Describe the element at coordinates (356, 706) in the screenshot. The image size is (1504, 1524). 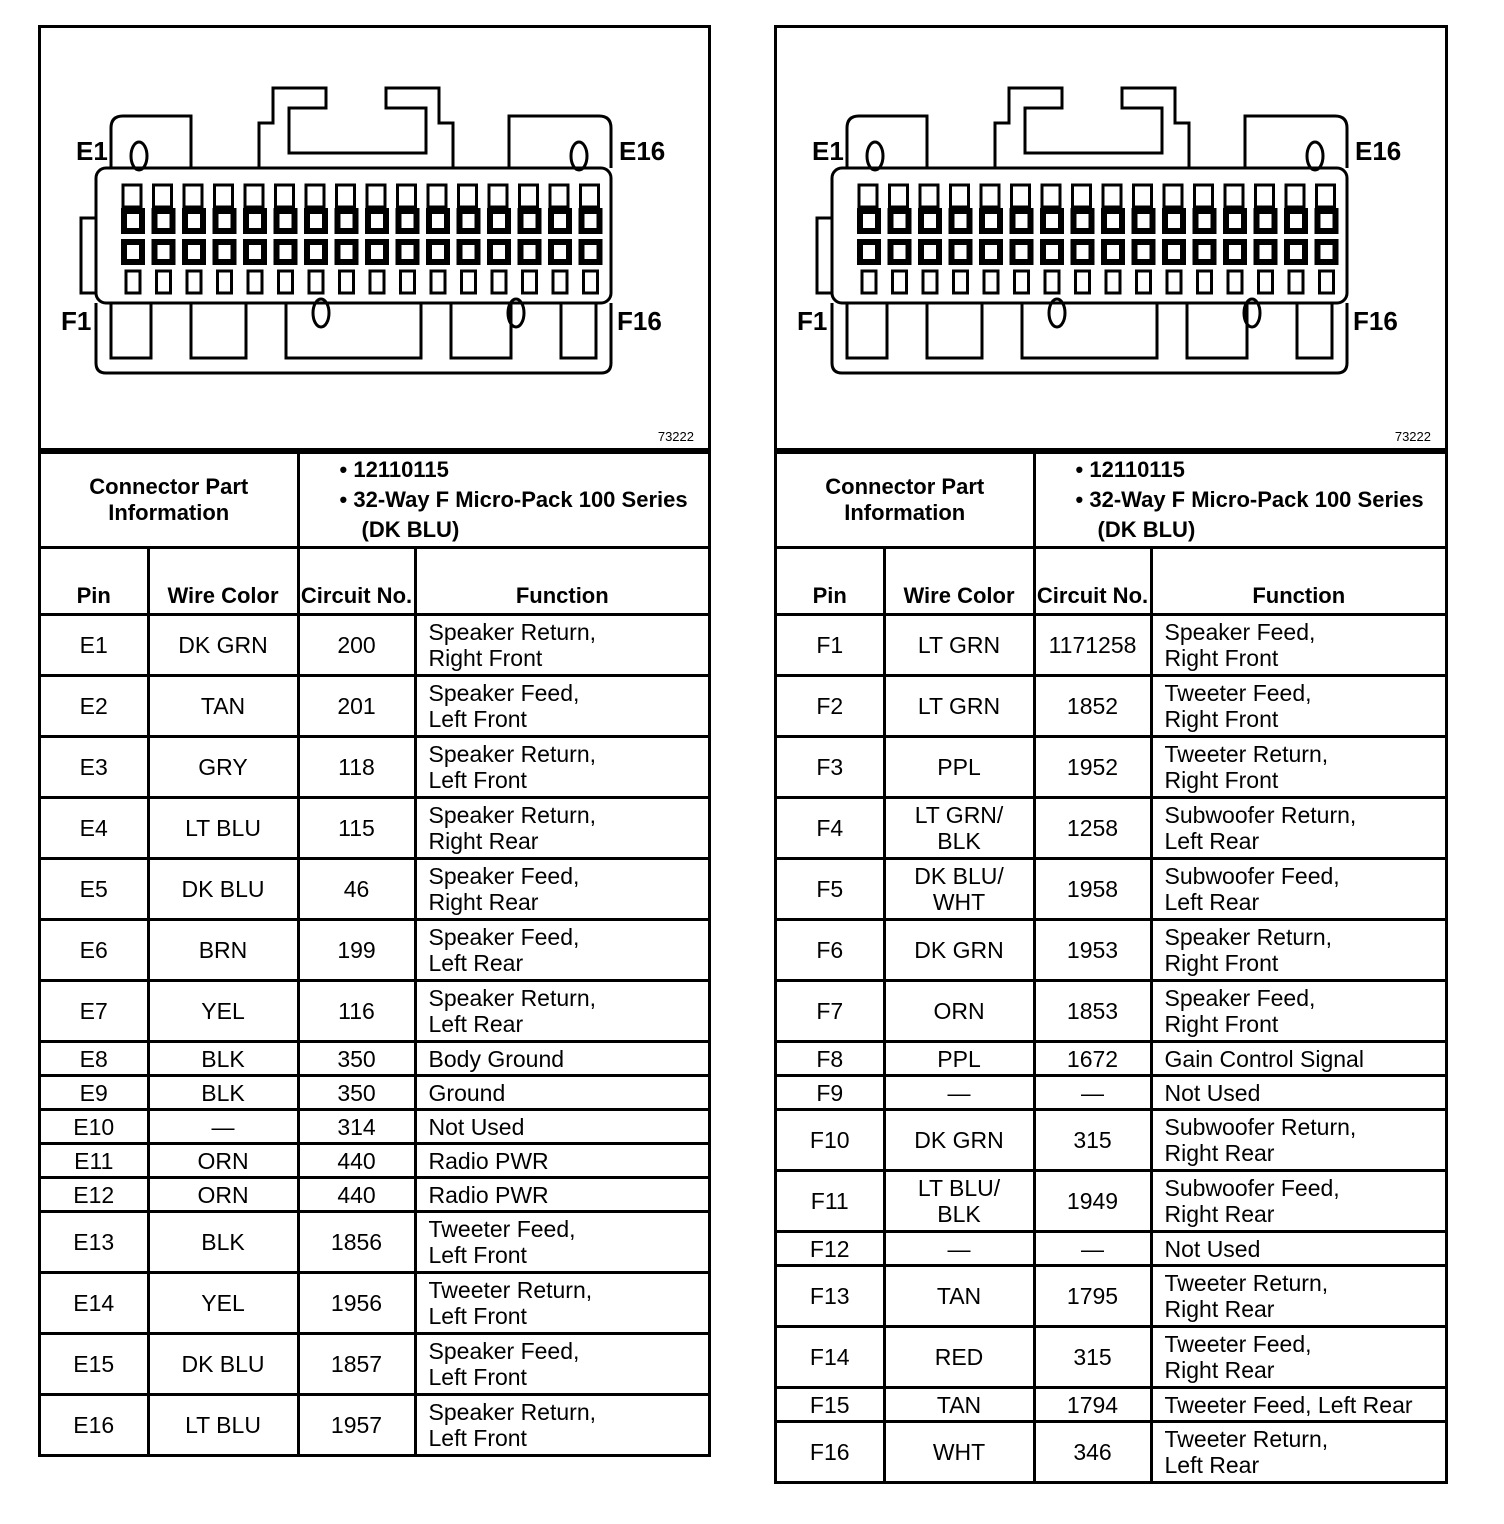
I see `circuit-cell: 201` at that location.